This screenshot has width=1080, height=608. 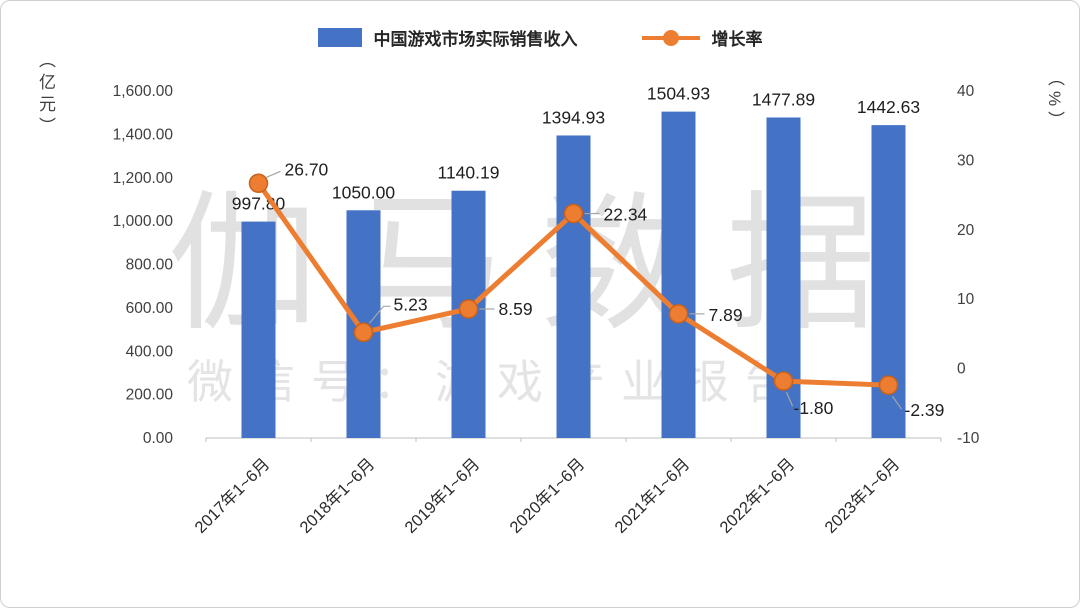 What do you see at coordinates (469, 173) in the screenshot?
I see `svg-text: 1140.19` at bounding box center [469, 173].